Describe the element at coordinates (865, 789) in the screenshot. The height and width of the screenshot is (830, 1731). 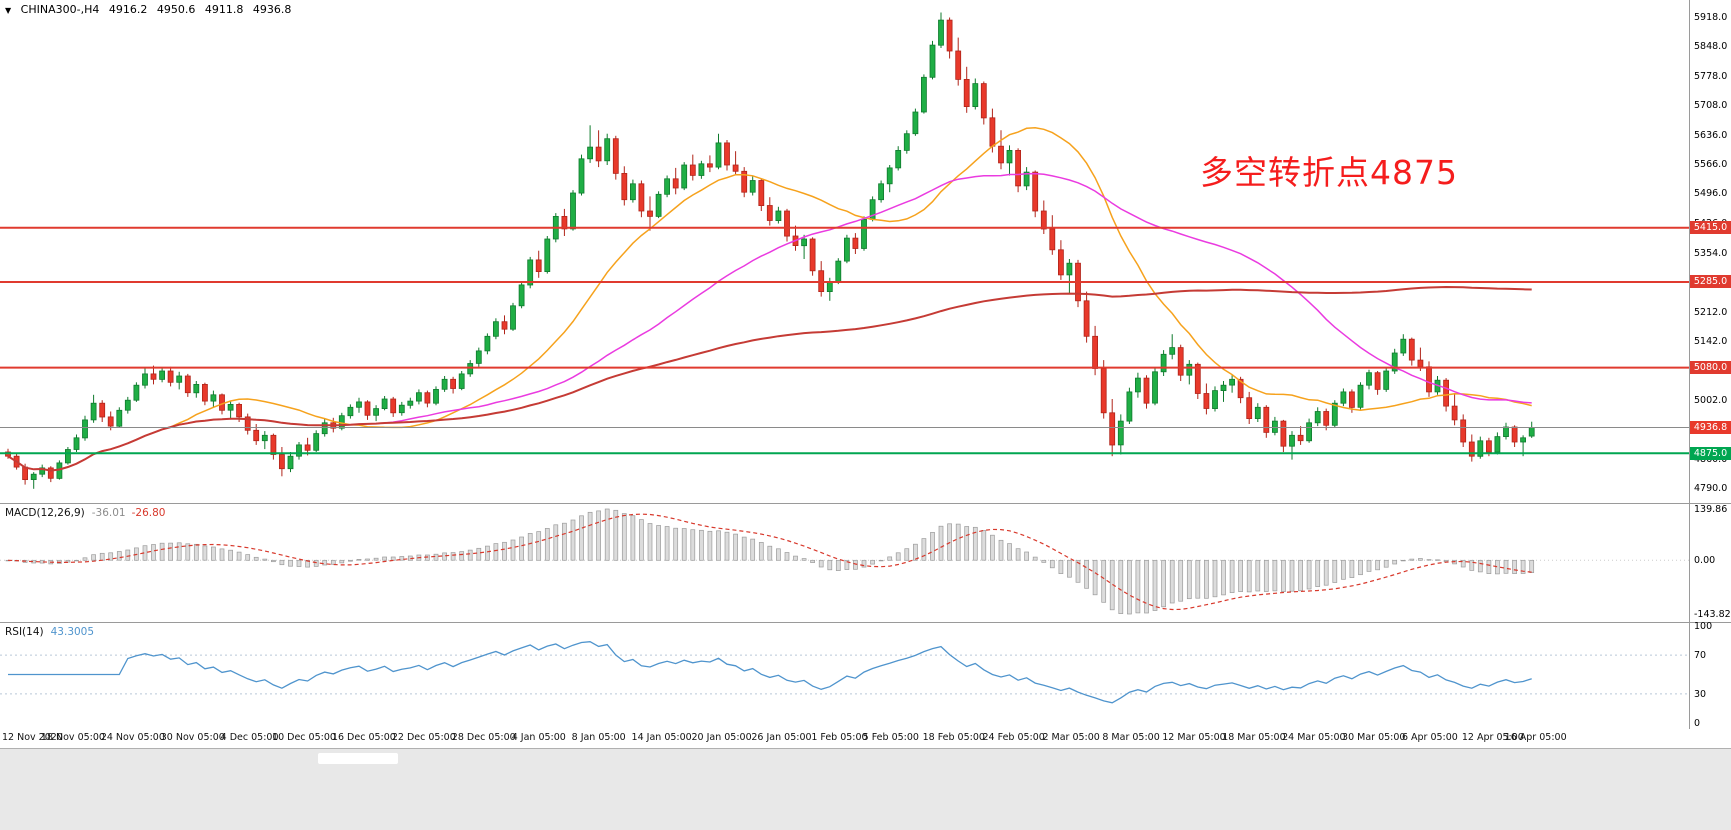
I see `bottom-strip` at that location.